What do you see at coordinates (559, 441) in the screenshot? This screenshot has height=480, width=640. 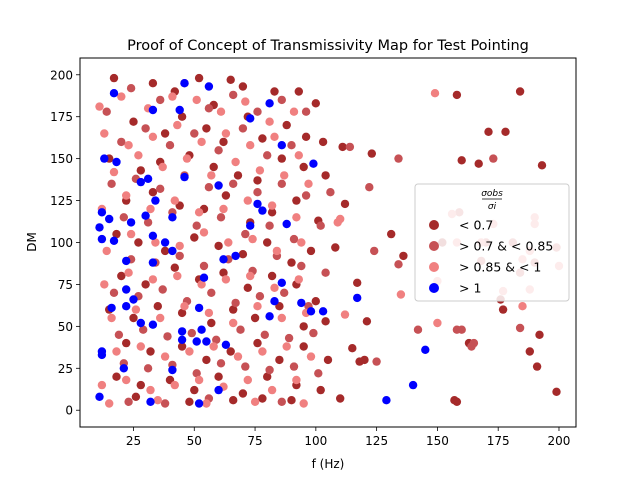 I see `x-tick-label: 200` at bounding box center [559, 441].